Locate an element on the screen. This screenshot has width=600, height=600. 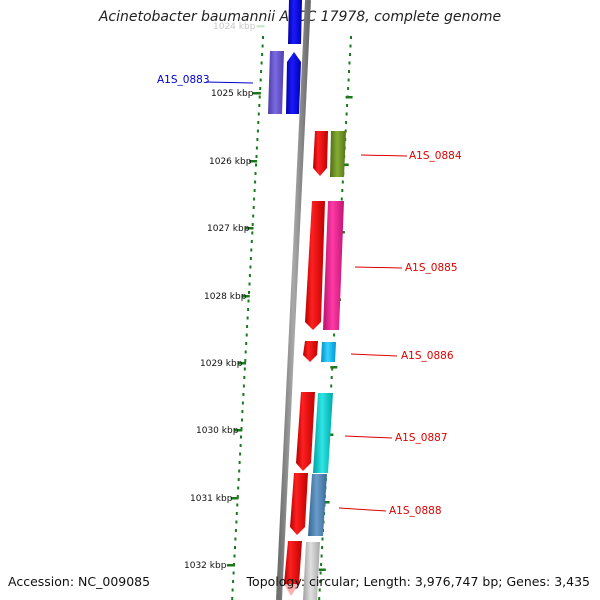
genes-label: Genes: is located at coordinates (528, 581).